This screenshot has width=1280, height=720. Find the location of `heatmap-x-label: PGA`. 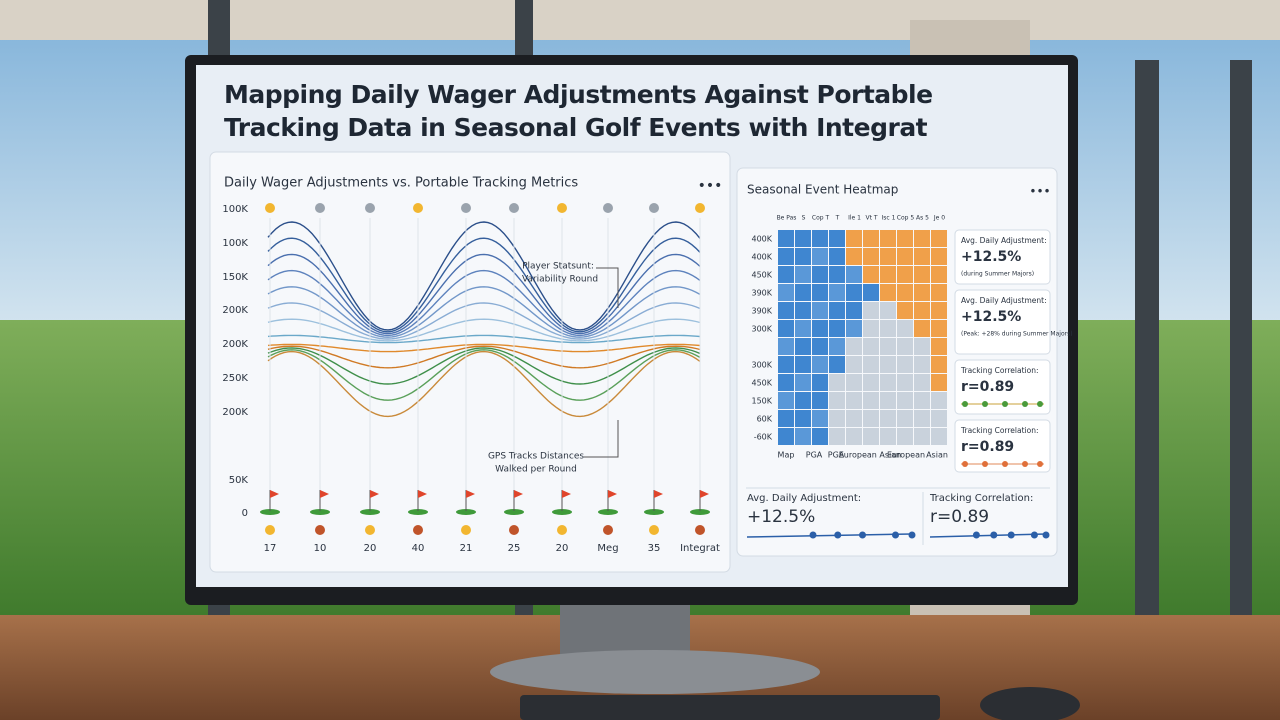

heatmap-x-label: PGA is located at coordinates (814, 455).